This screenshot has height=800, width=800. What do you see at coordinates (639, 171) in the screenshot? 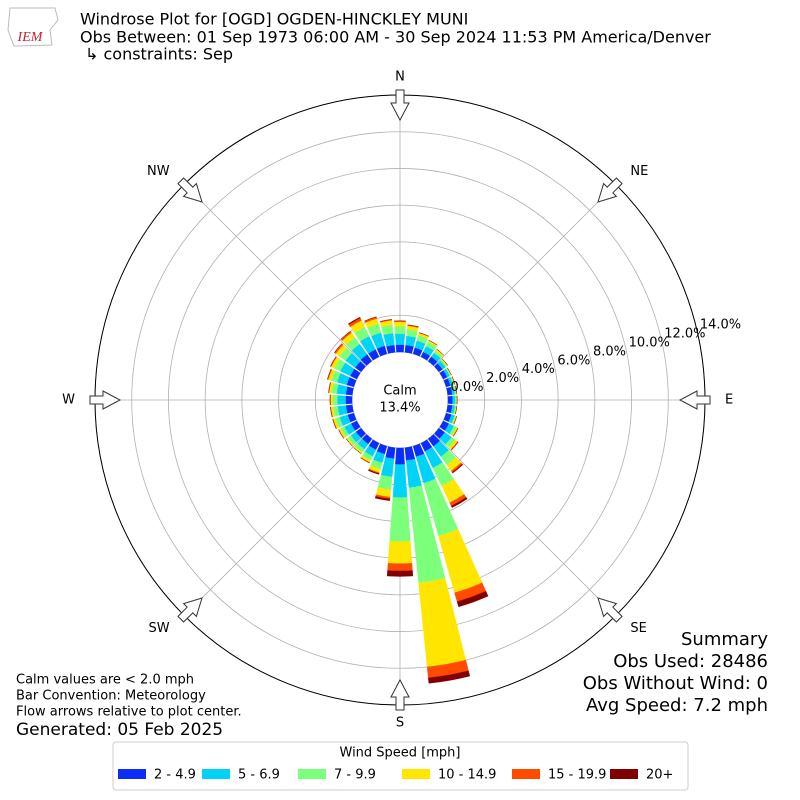
I see `compass-label: NE` at bounding box center [639, 171].